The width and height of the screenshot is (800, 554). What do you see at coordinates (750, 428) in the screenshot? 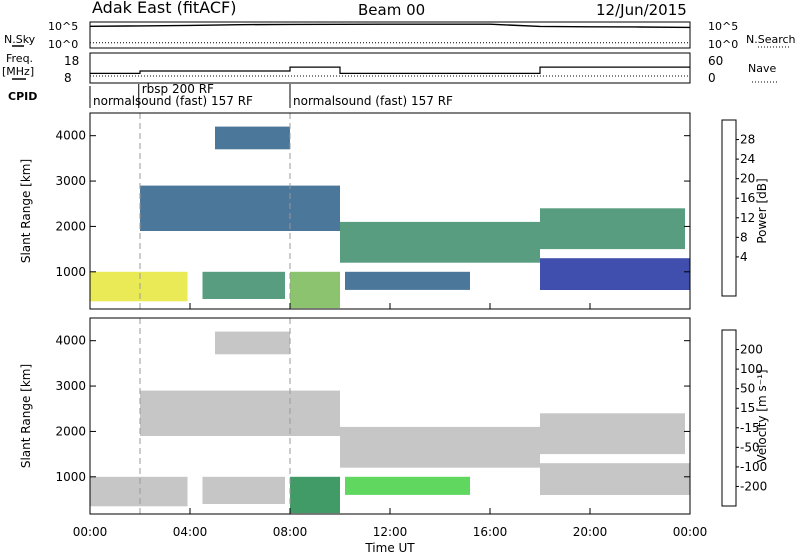
I see `colorbar-tick-label: -15` at bounding box center [750, 428].